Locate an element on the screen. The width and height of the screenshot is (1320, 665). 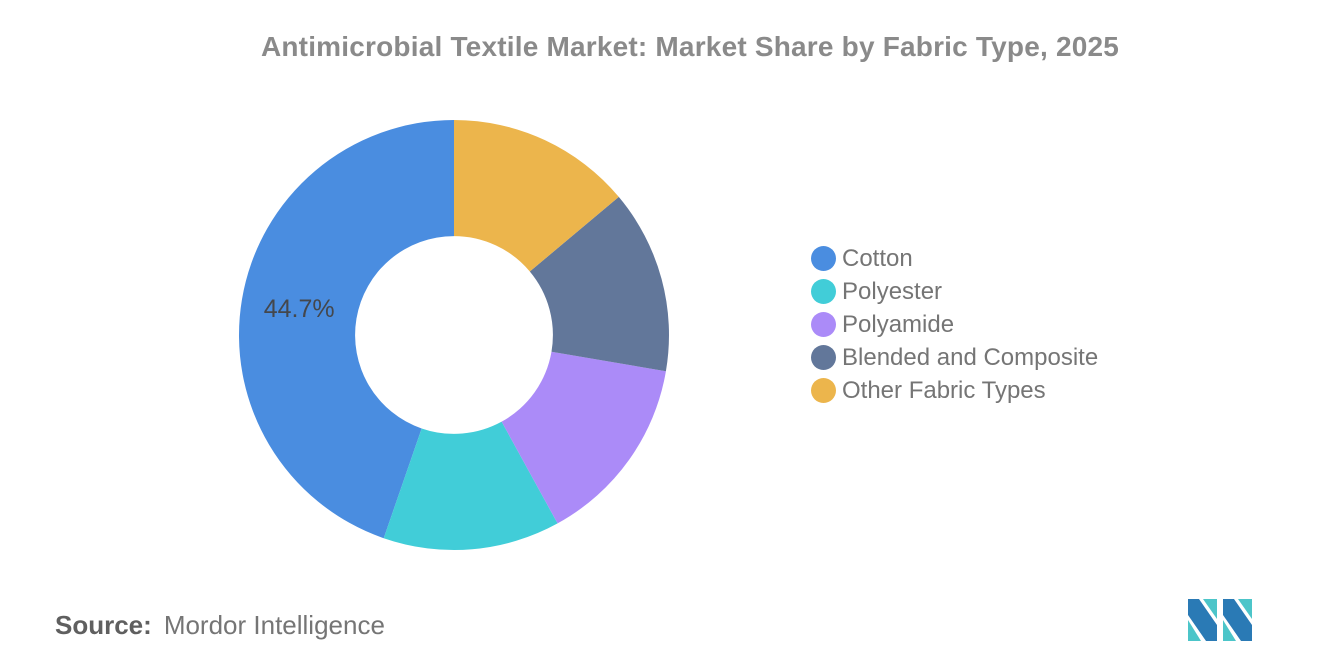
donut-slice-other-fabric-types is located at coordinates (536, 196).